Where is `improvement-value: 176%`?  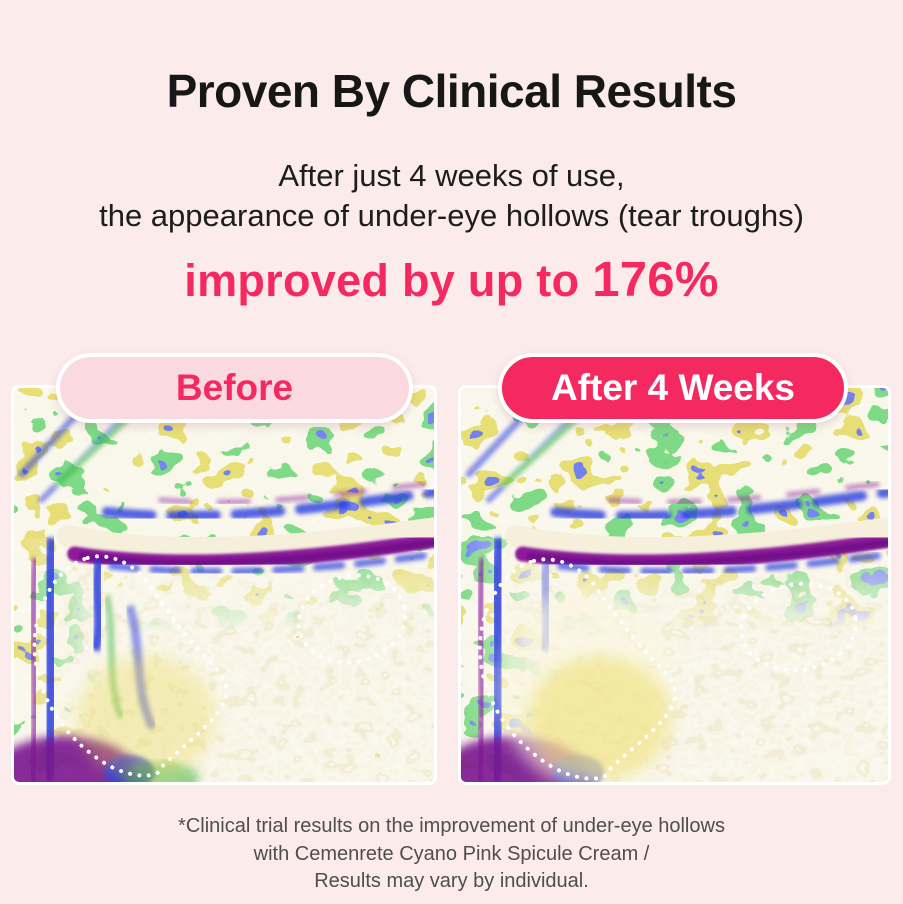 improvement-value: 176% is located at coordinates (655, 280).